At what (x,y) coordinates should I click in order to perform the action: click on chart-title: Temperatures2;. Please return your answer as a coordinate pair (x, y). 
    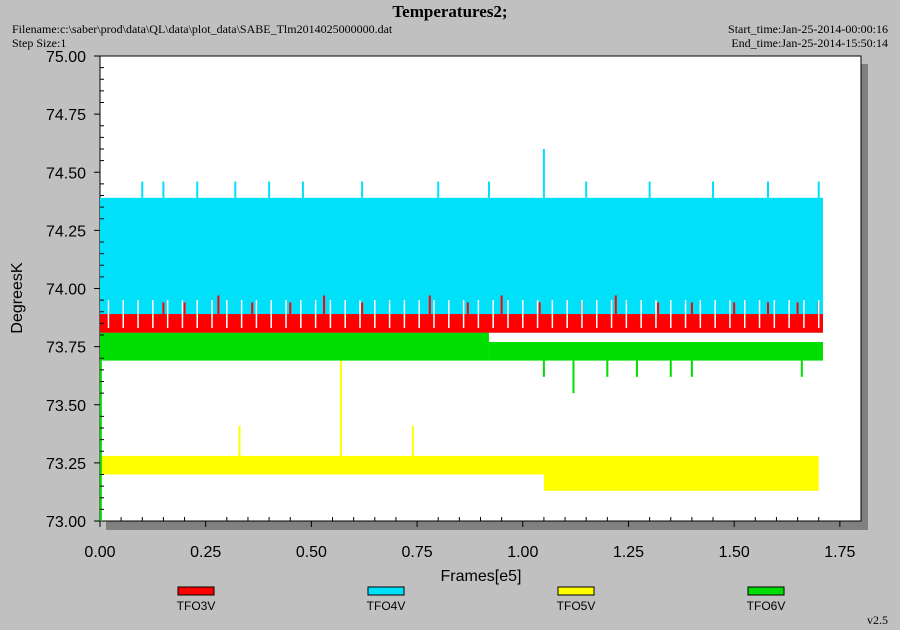
    Looking at the image, I should click on (450, 11).